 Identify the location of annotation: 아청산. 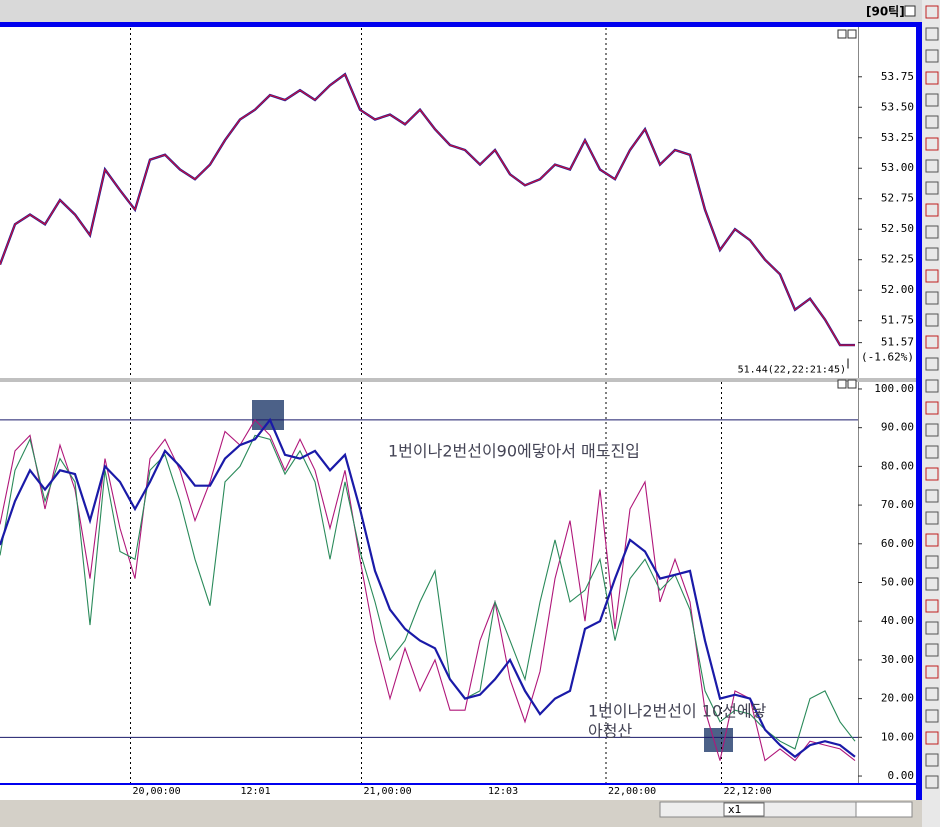
(610, 731).